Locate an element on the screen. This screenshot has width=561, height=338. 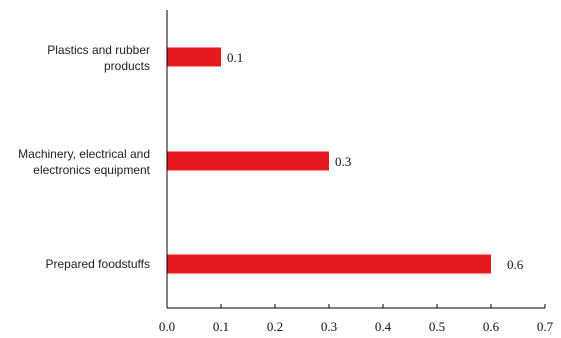
x-tick-label-4: 0.4 is located at coordinates (383, 326).